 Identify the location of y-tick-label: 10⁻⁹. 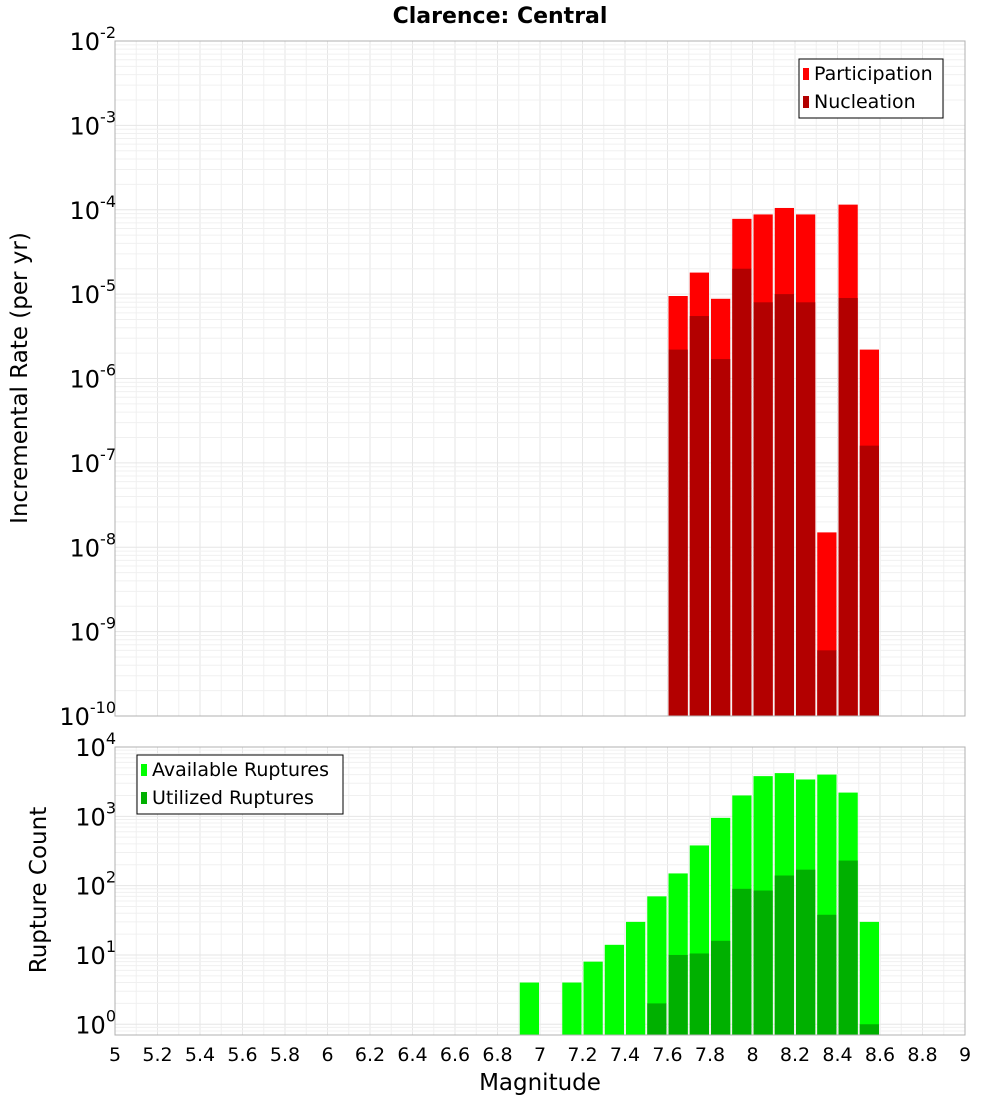
(93, 630).